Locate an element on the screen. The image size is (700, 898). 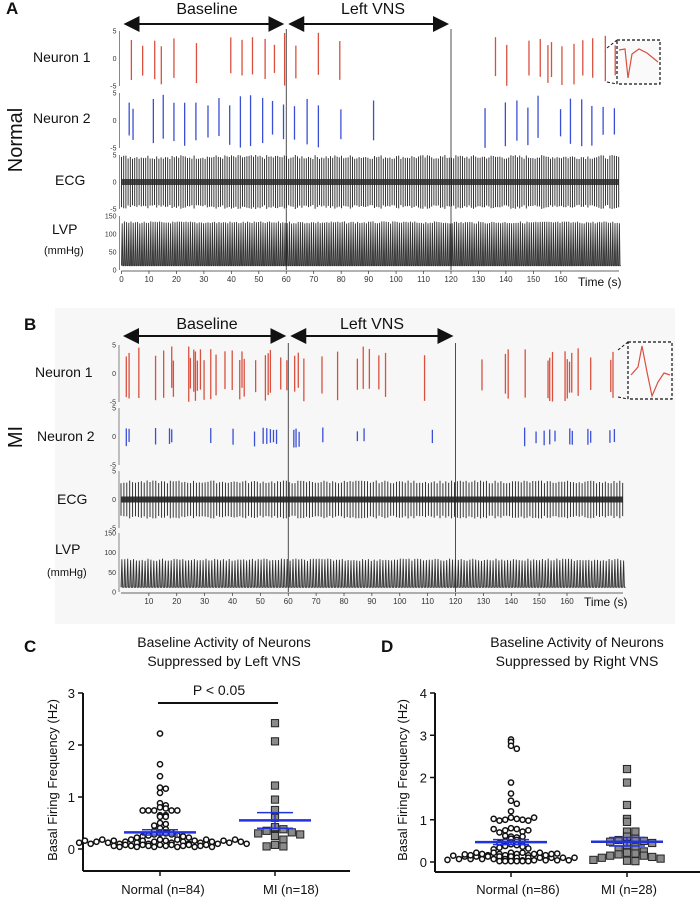
panel-a-time-tick-label: 100 is located at coordinates (396, 279).